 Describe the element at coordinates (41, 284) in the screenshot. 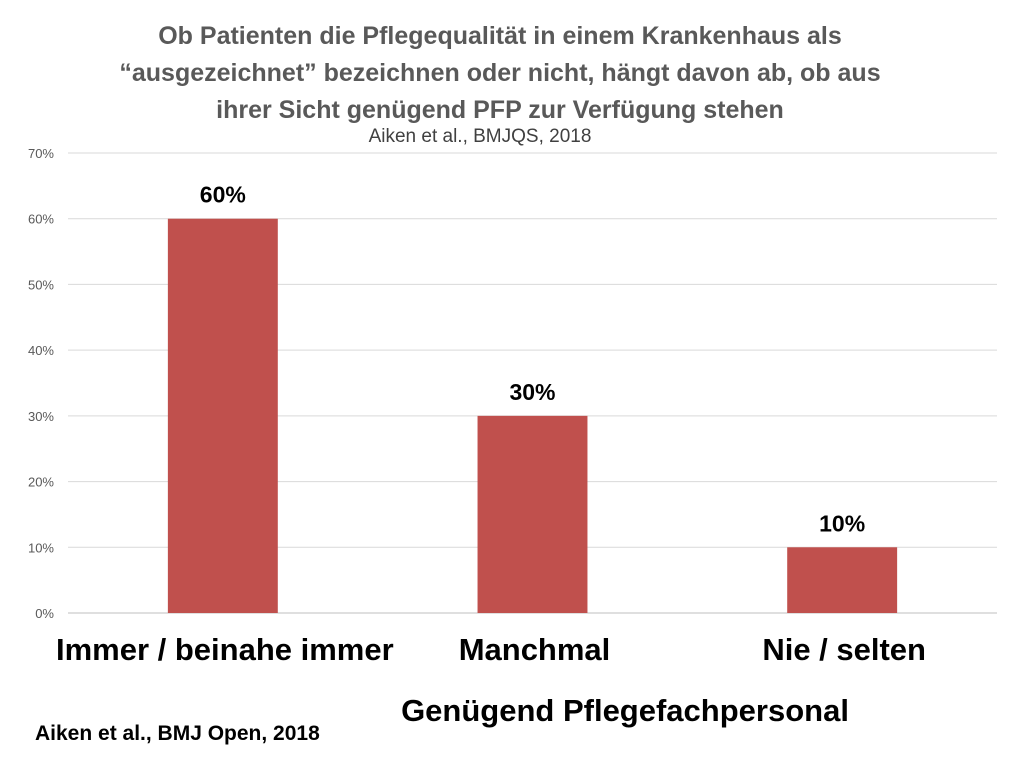

I see `y-tick-label: 50%` at that location.